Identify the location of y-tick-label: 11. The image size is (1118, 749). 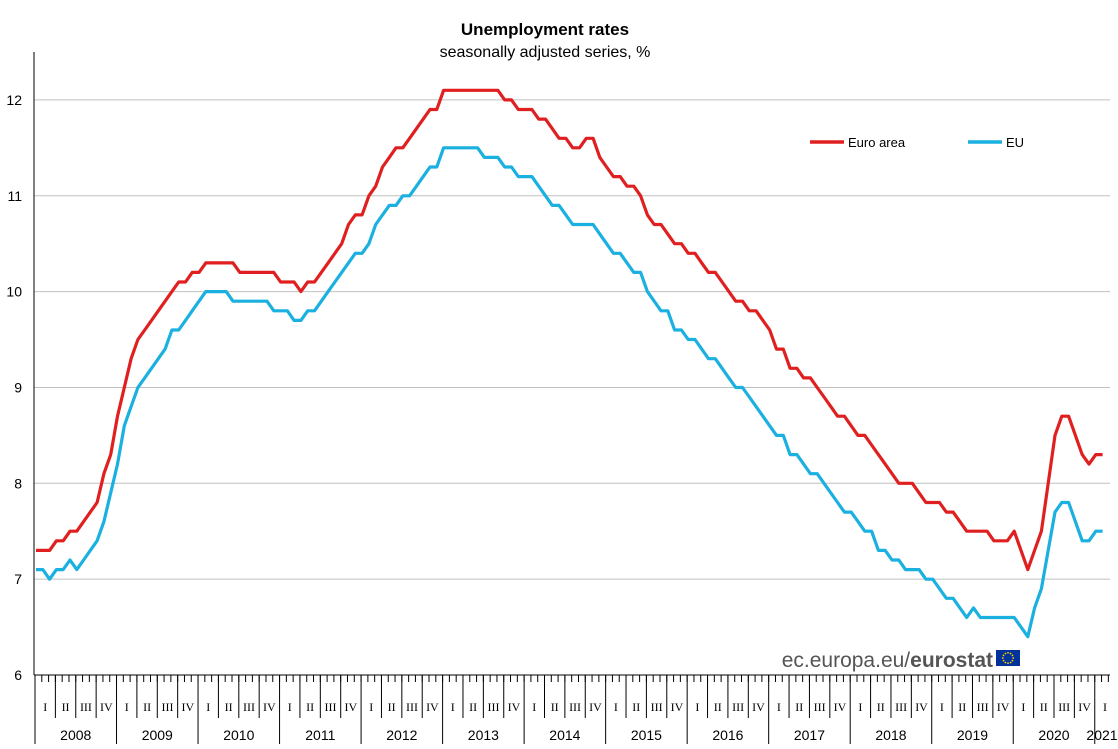
(14, 196).